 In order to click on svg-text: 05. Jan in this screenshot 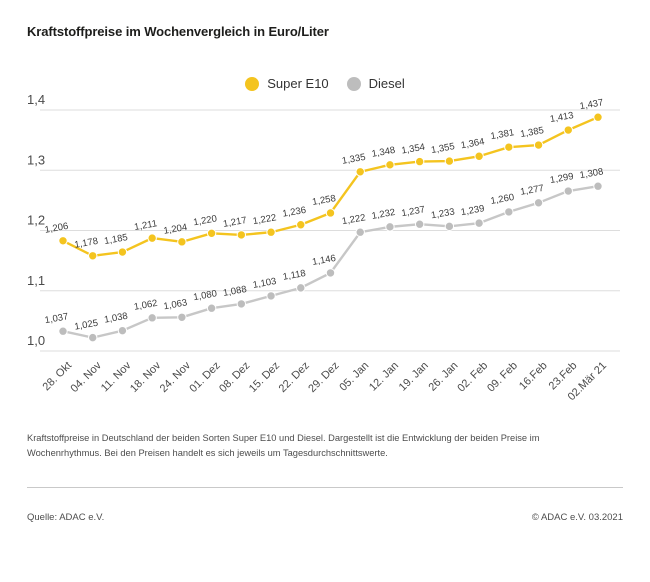, I will do `click(354, 377)`.